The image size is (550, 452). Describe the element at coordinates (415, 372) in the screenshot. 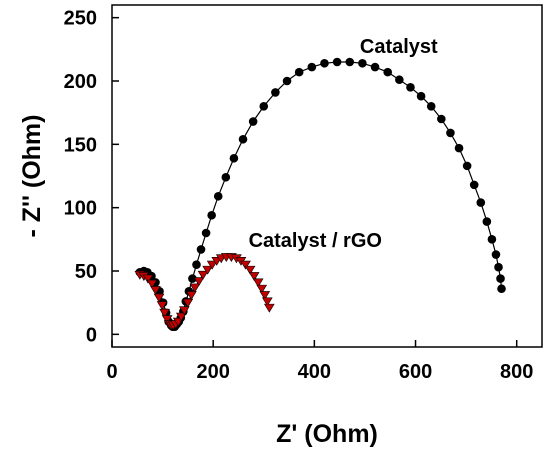

I see `x-tick-label: 600` at that location.